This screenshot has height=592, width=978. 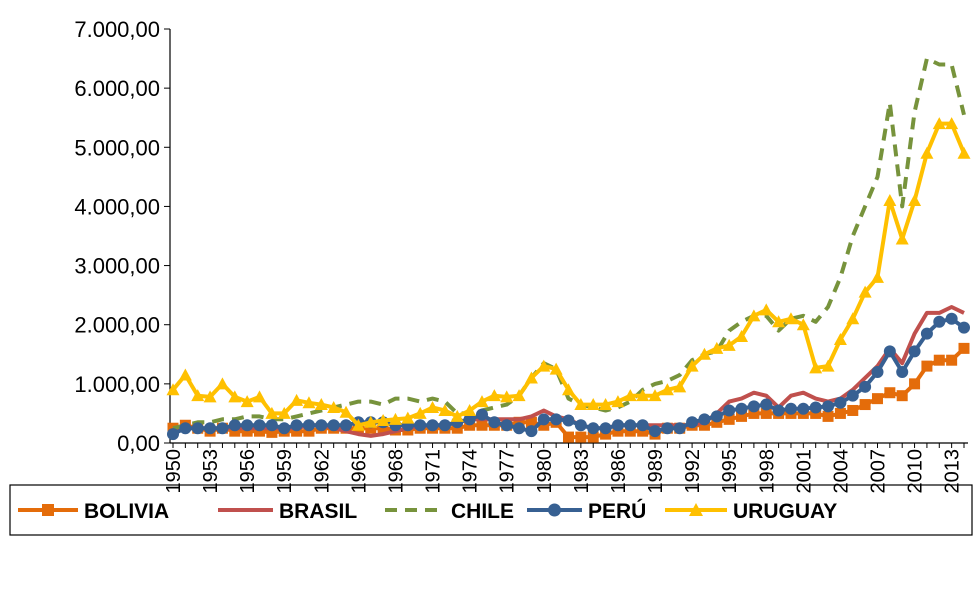 I want to click on x-tick-label: 2010, so click(x=916, y=471).